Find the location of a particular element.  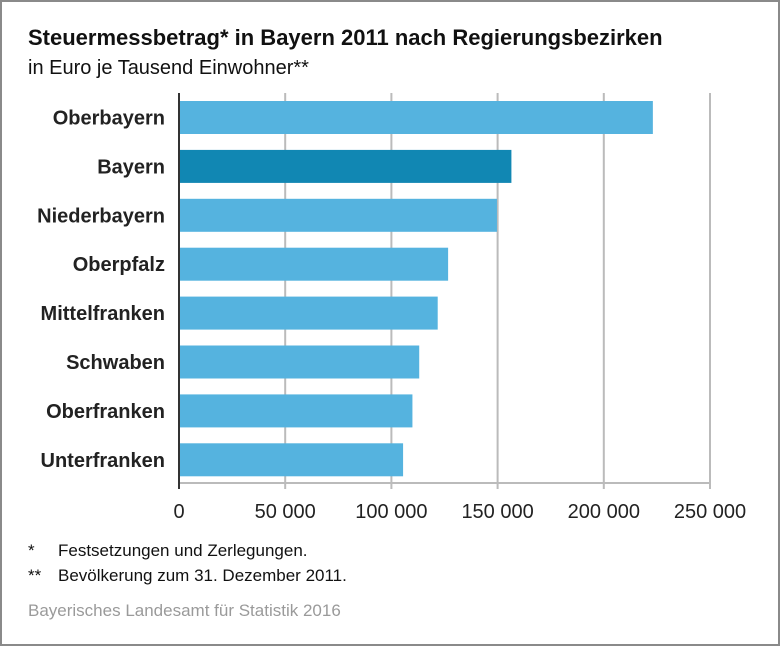

category-label: Unterfranken is located at coordinates (103, 461).